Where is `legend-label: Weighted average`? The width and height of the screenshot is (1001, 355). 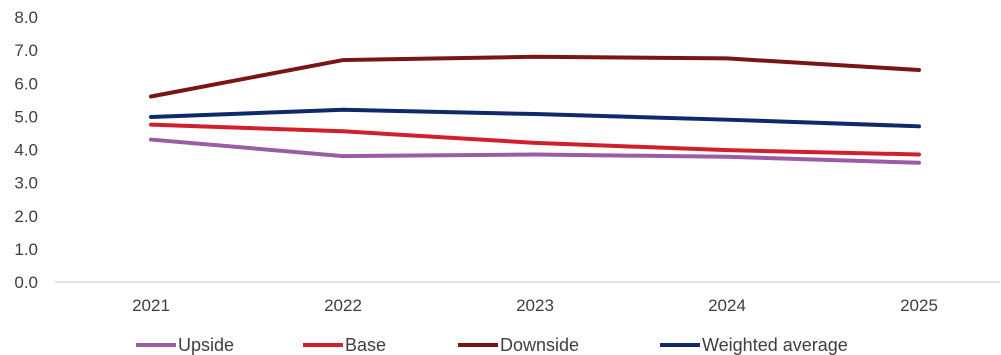 legend-label: Weighted average is located at coordinates (775, 345).